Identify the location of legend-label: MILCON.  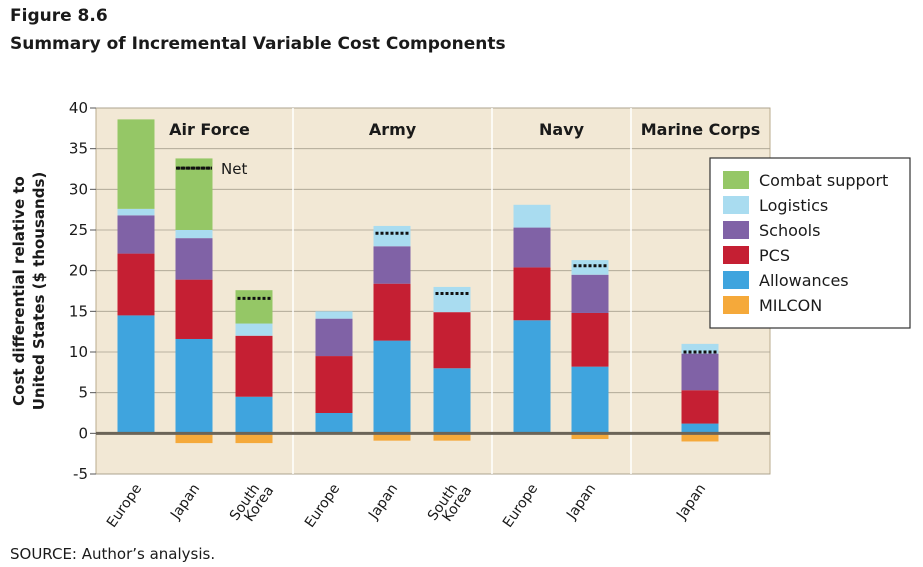
(790, 305).